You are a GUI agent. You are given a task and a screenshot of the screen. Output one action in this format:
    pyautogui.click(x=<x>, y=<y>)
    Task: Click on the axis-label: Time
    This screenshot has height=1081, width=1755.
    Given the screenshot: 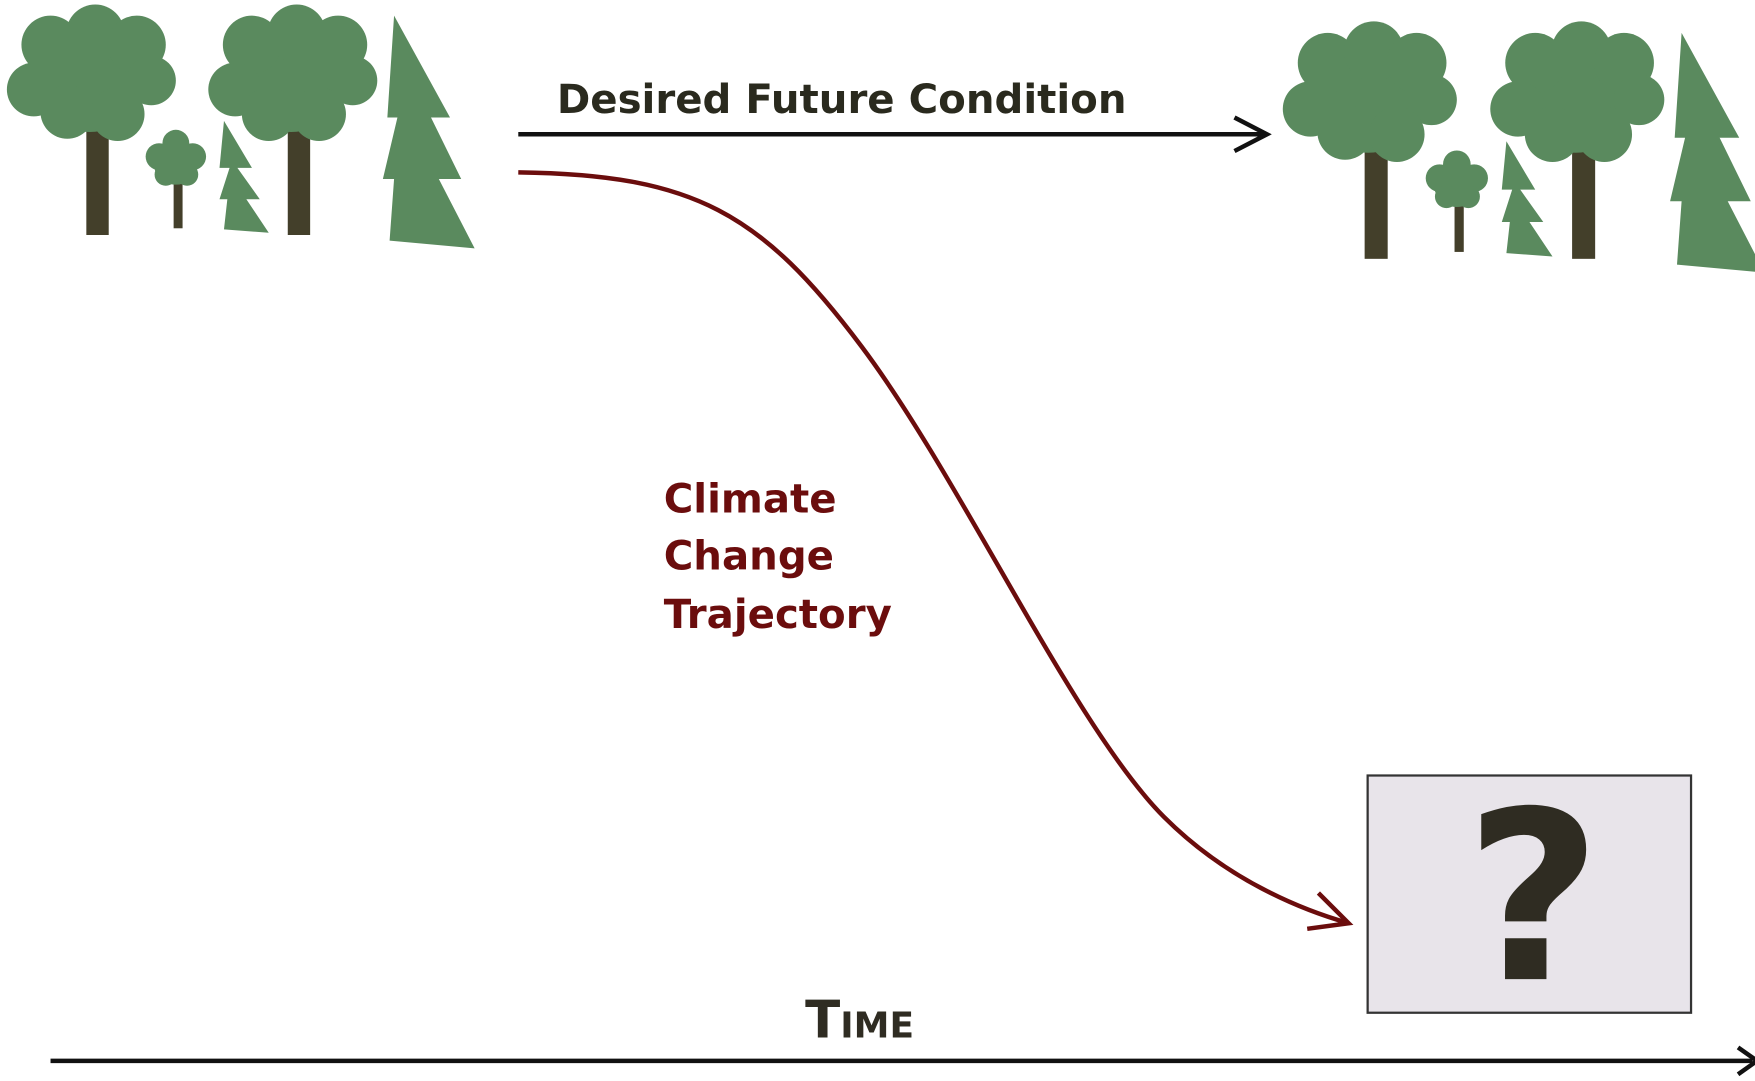 What is the action you would take?
    pyautogui.click(x=859, y=1020)
    